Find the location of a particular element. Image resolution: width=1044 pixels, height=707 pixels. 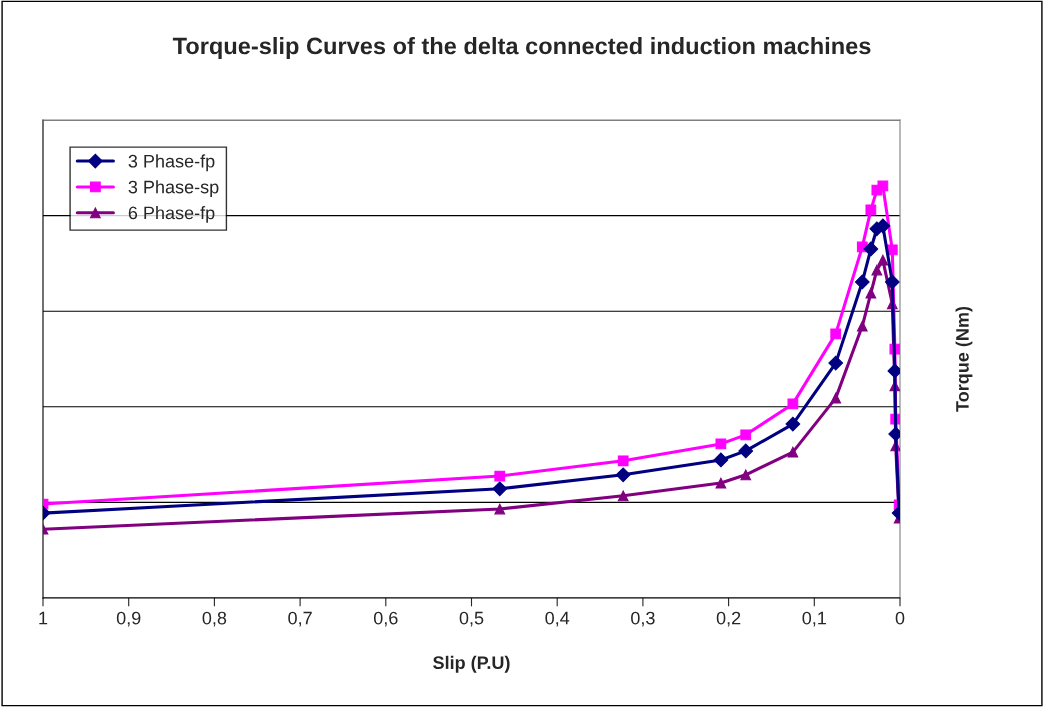

legend-label: 3 Phase-fp is located at coordinates (171, 163).